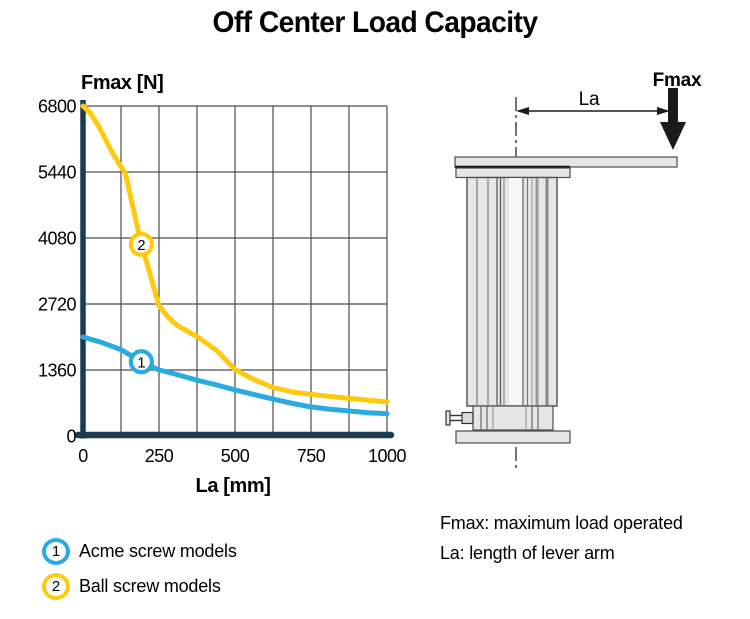 The image size is (750, 619). I want to click on fmax-arrow-icon, so click(673, 119).